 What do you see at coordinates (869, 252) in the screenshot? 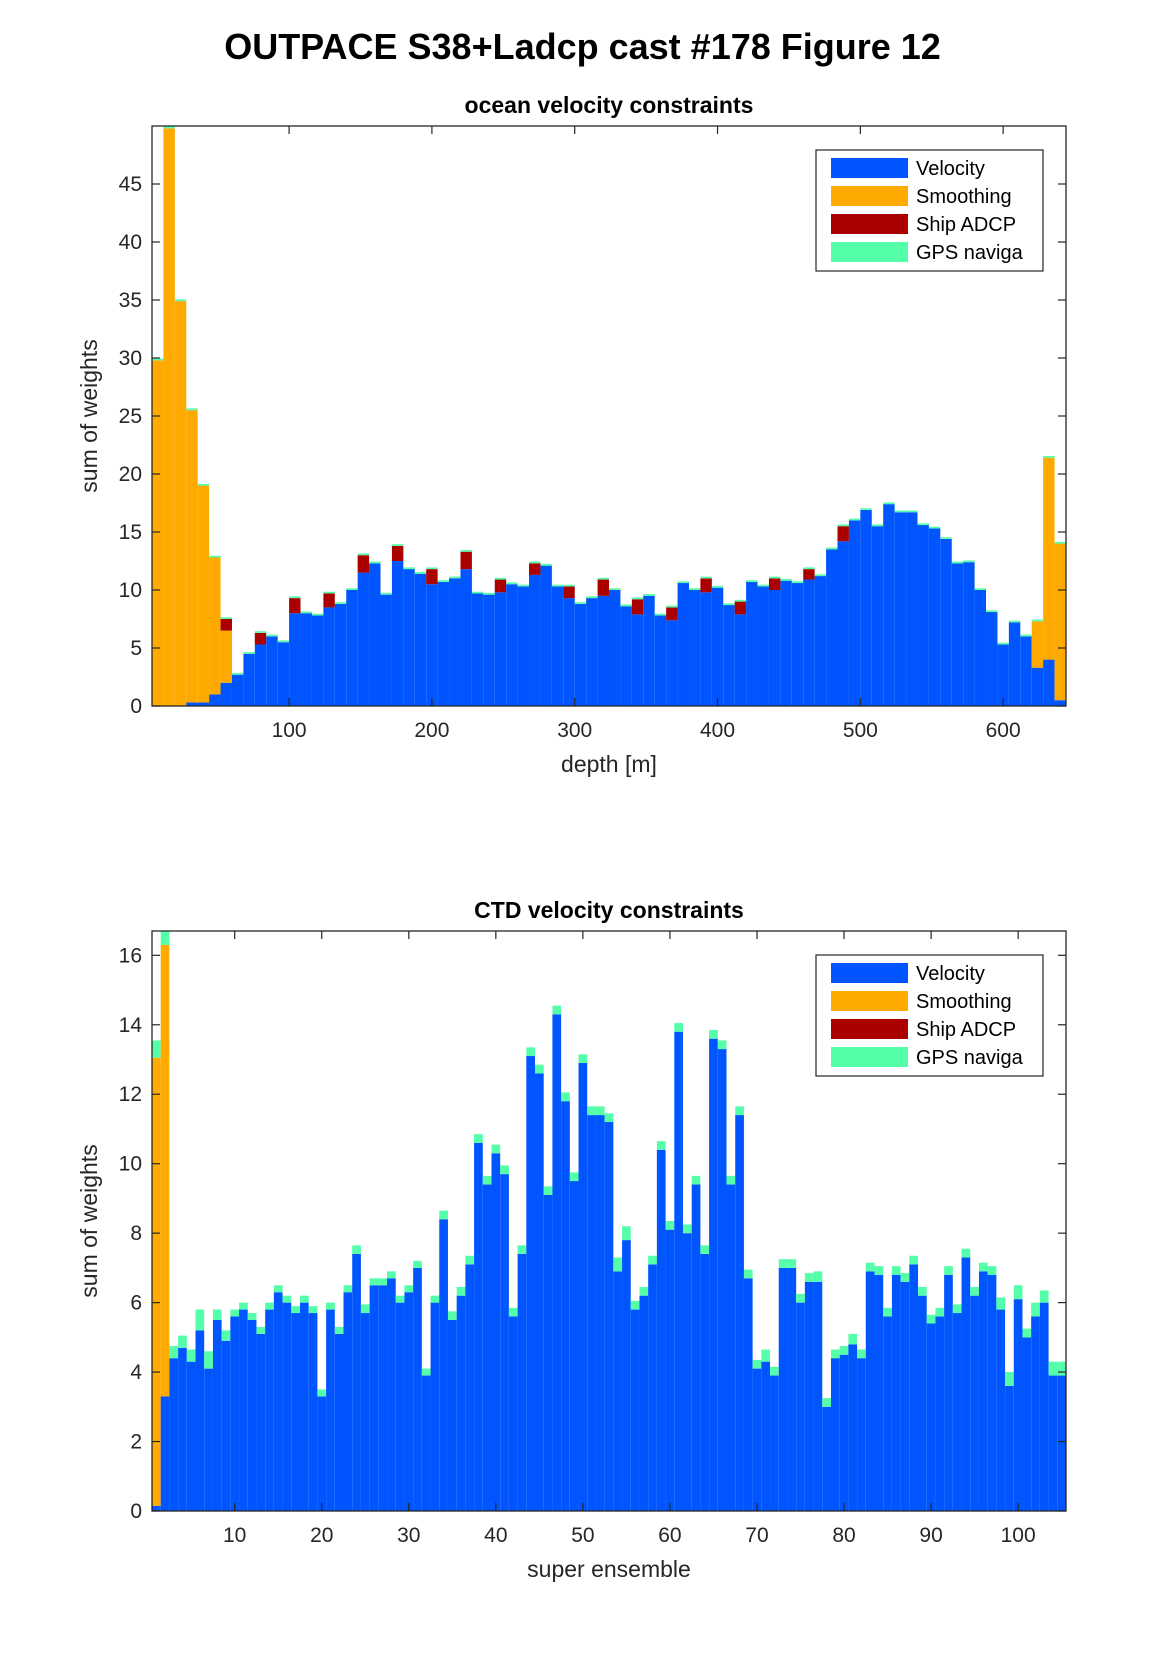
I see `ocean-legend-swatch-gps` at bounding box center [869, 252].